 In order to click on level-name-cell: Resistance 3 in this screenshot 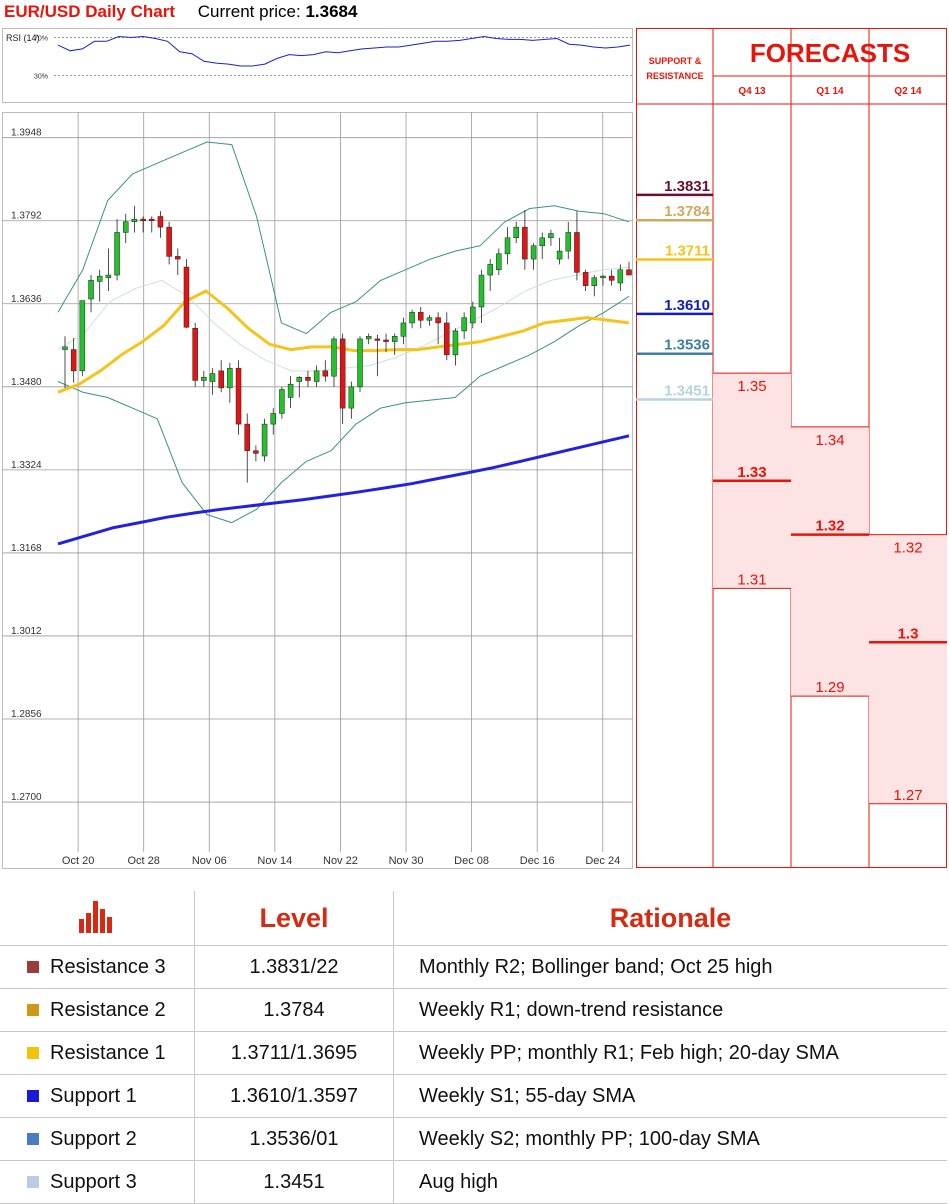, I will do `click(97, 967)`.